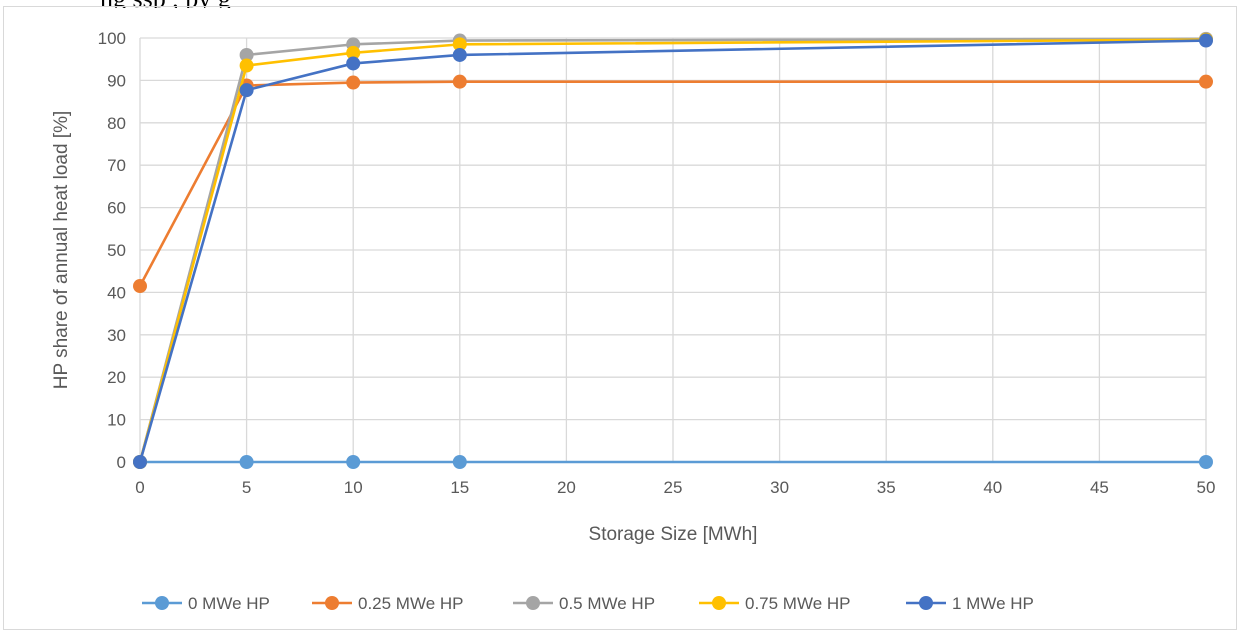 The height and width of the screenshot is (635, 1243). What do you see at coordinates (116, 123) in the screenshot?
I see `y-tick-label: 80` at bounding box center [116, 123].